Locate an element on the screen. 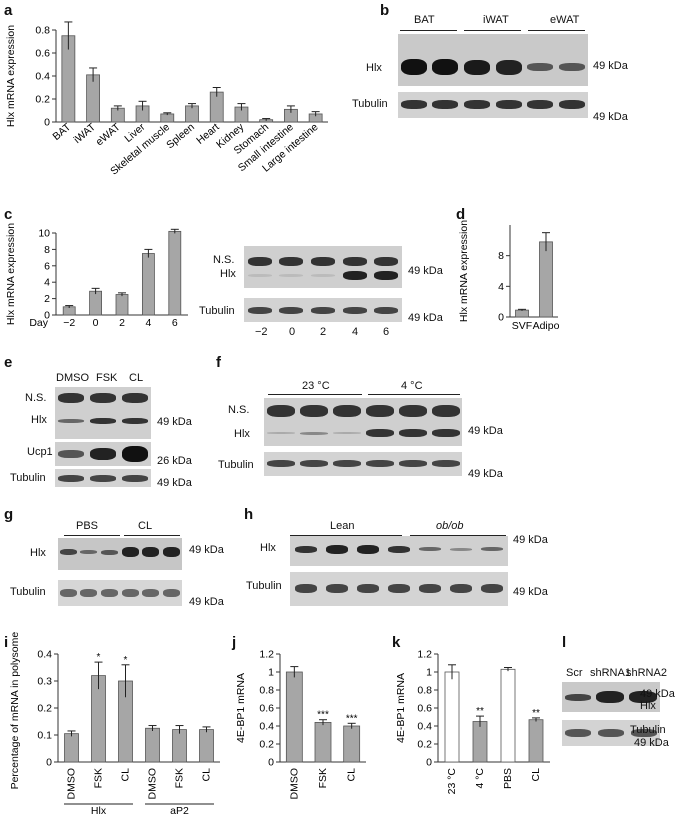  panel-letter-a: a is located at coordinates (8, 10).